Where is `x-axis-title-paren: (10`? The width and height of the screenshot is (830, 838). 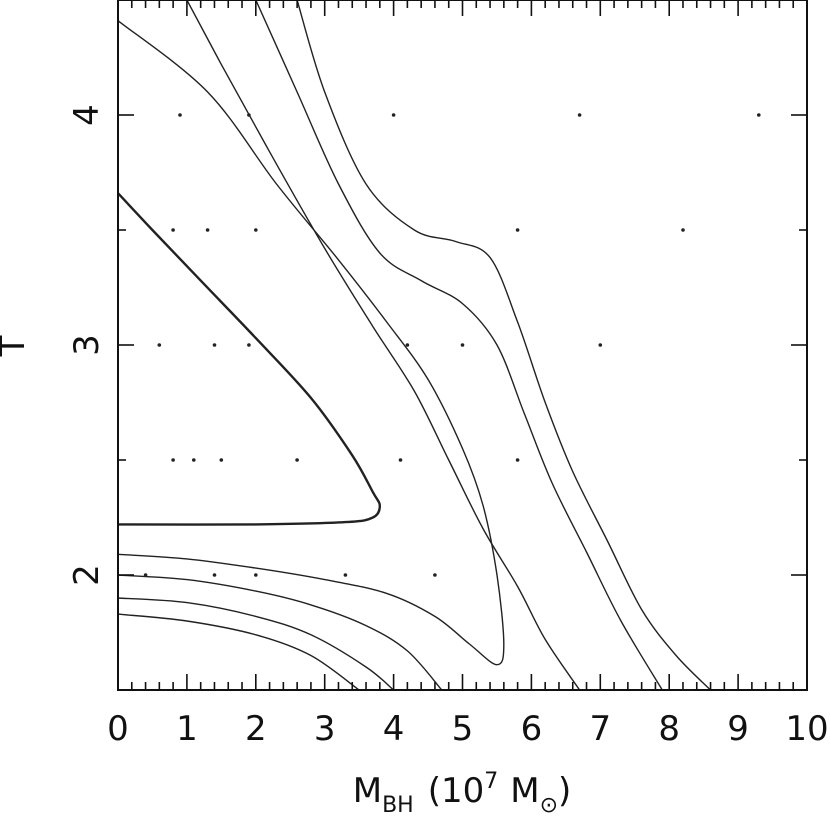
x-axis-title-paren: (10 is located at coordinates (456, 791).